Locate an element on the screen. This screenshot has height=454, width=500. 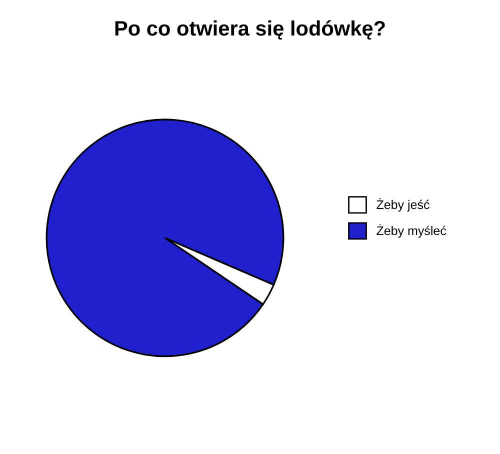
chart-title: Po co otwiera się lodówkę? is located at coordinates (250, 30).